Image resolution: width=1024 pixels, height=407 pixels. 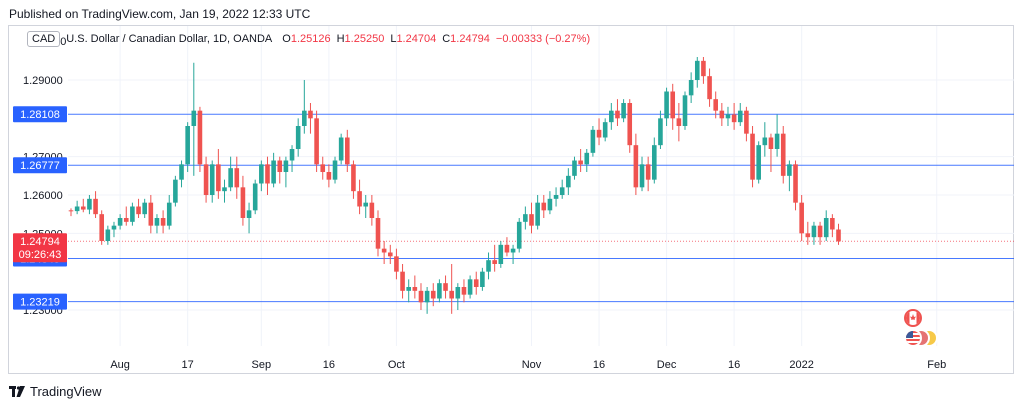 What do you see at coordinates (40, 303) in the screenshot?
I see `level-label: 1.23219` at bounding box center [40, 303].